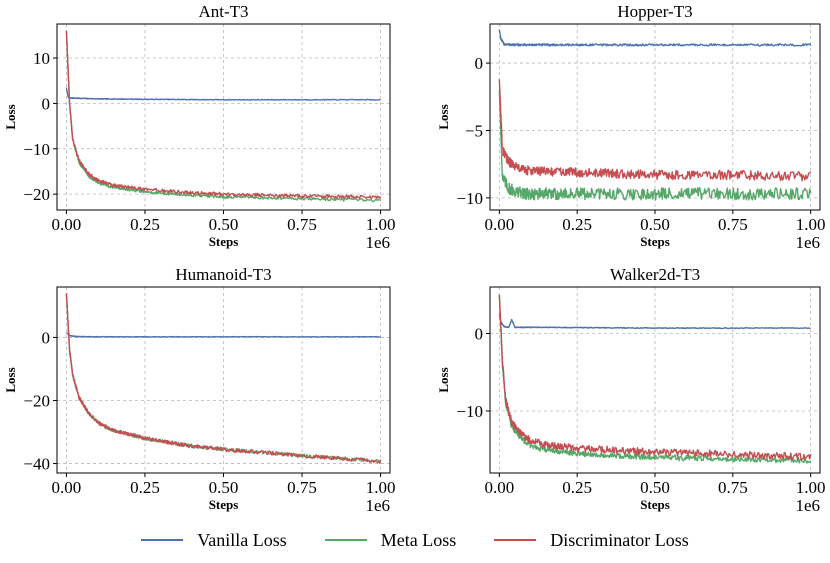 Image resolution: width=830 pixels, height=563 pixels. Describe the element at coordinates (418, 539) in the screenshot. I see `legend-label-meta-loss: Meta Loss` at that location.